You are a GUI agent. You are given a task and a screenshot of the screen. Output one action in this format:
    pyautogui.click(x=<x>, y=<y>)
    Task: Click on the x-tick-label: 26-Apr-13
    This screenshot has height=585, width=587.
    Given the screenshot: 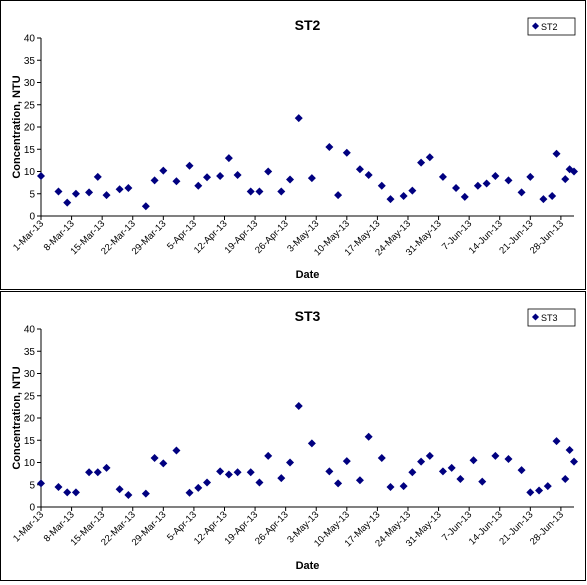 What is the action you would take?
    pyautogui.click(x=272, y=237)
    